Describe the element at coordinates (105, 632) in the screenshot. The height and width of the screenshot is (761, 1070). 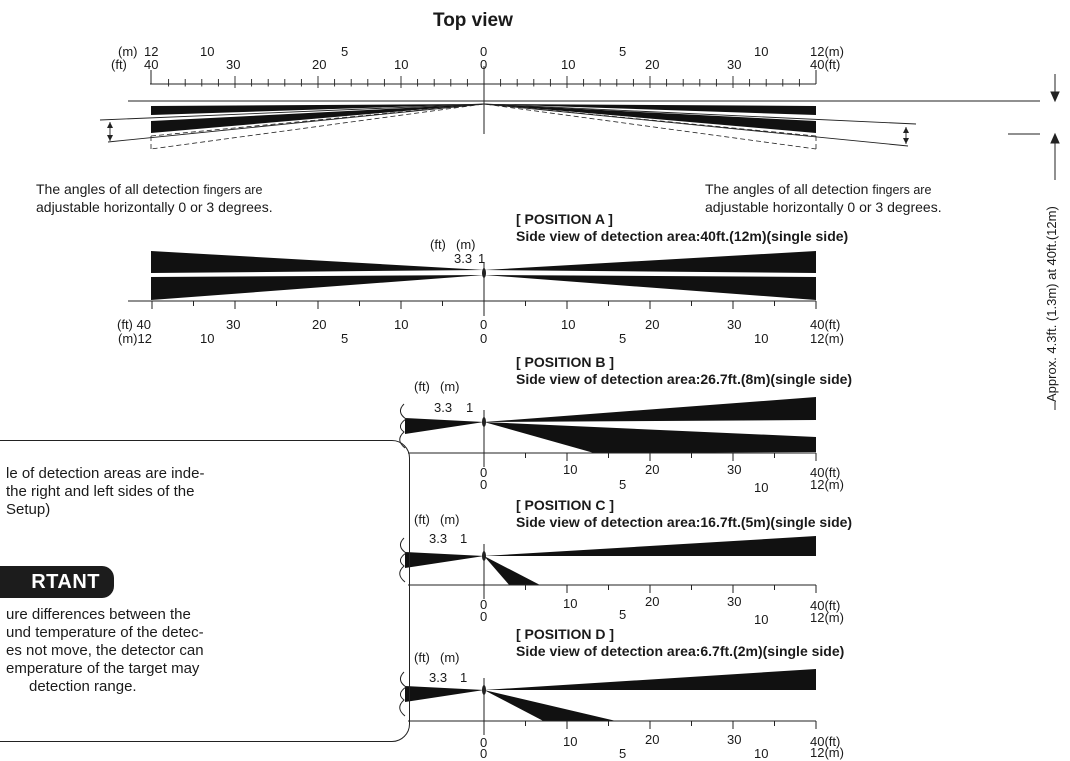
I see `note-body-2: und temperature of the detec-` at that location.